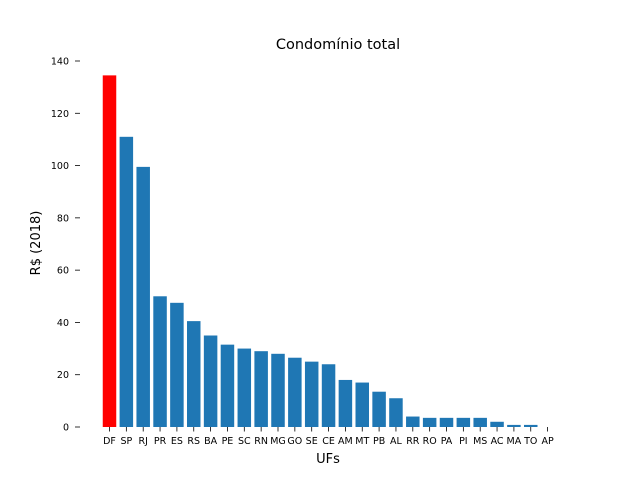 The image size is (640, 480). Describe the element at coordinates (379, 409) in the screenshot. I see `bar-pb` at that location.